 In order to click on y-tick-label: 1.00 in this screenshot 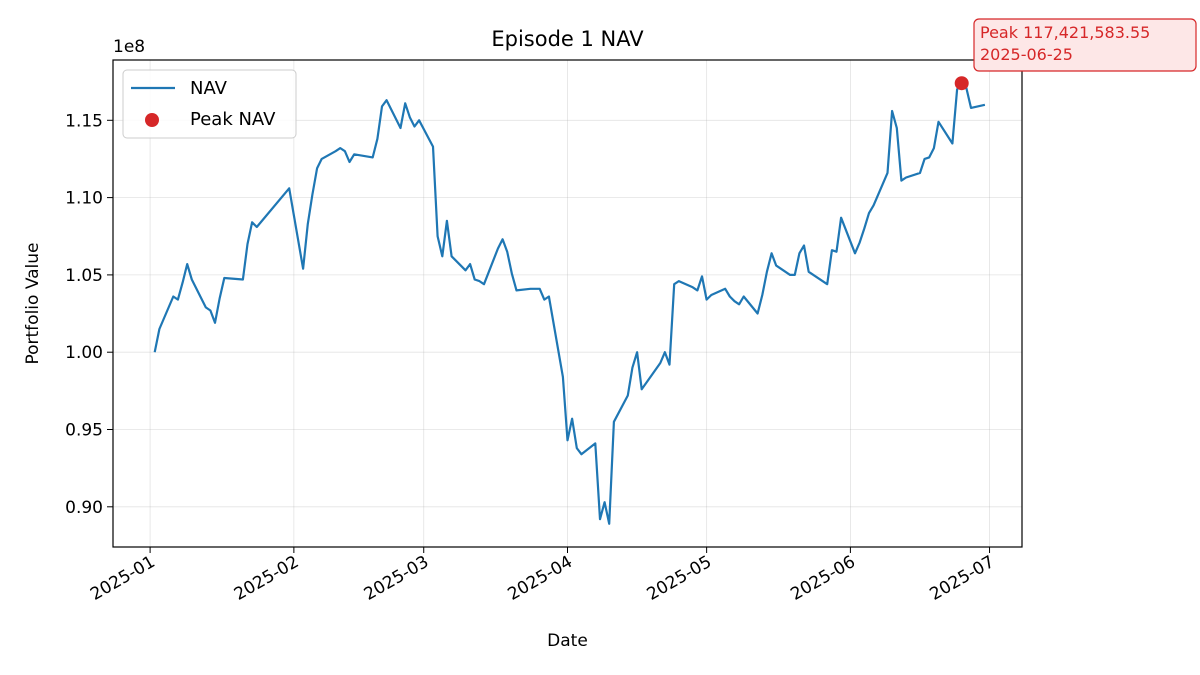, I will do `click(84, 353)`.